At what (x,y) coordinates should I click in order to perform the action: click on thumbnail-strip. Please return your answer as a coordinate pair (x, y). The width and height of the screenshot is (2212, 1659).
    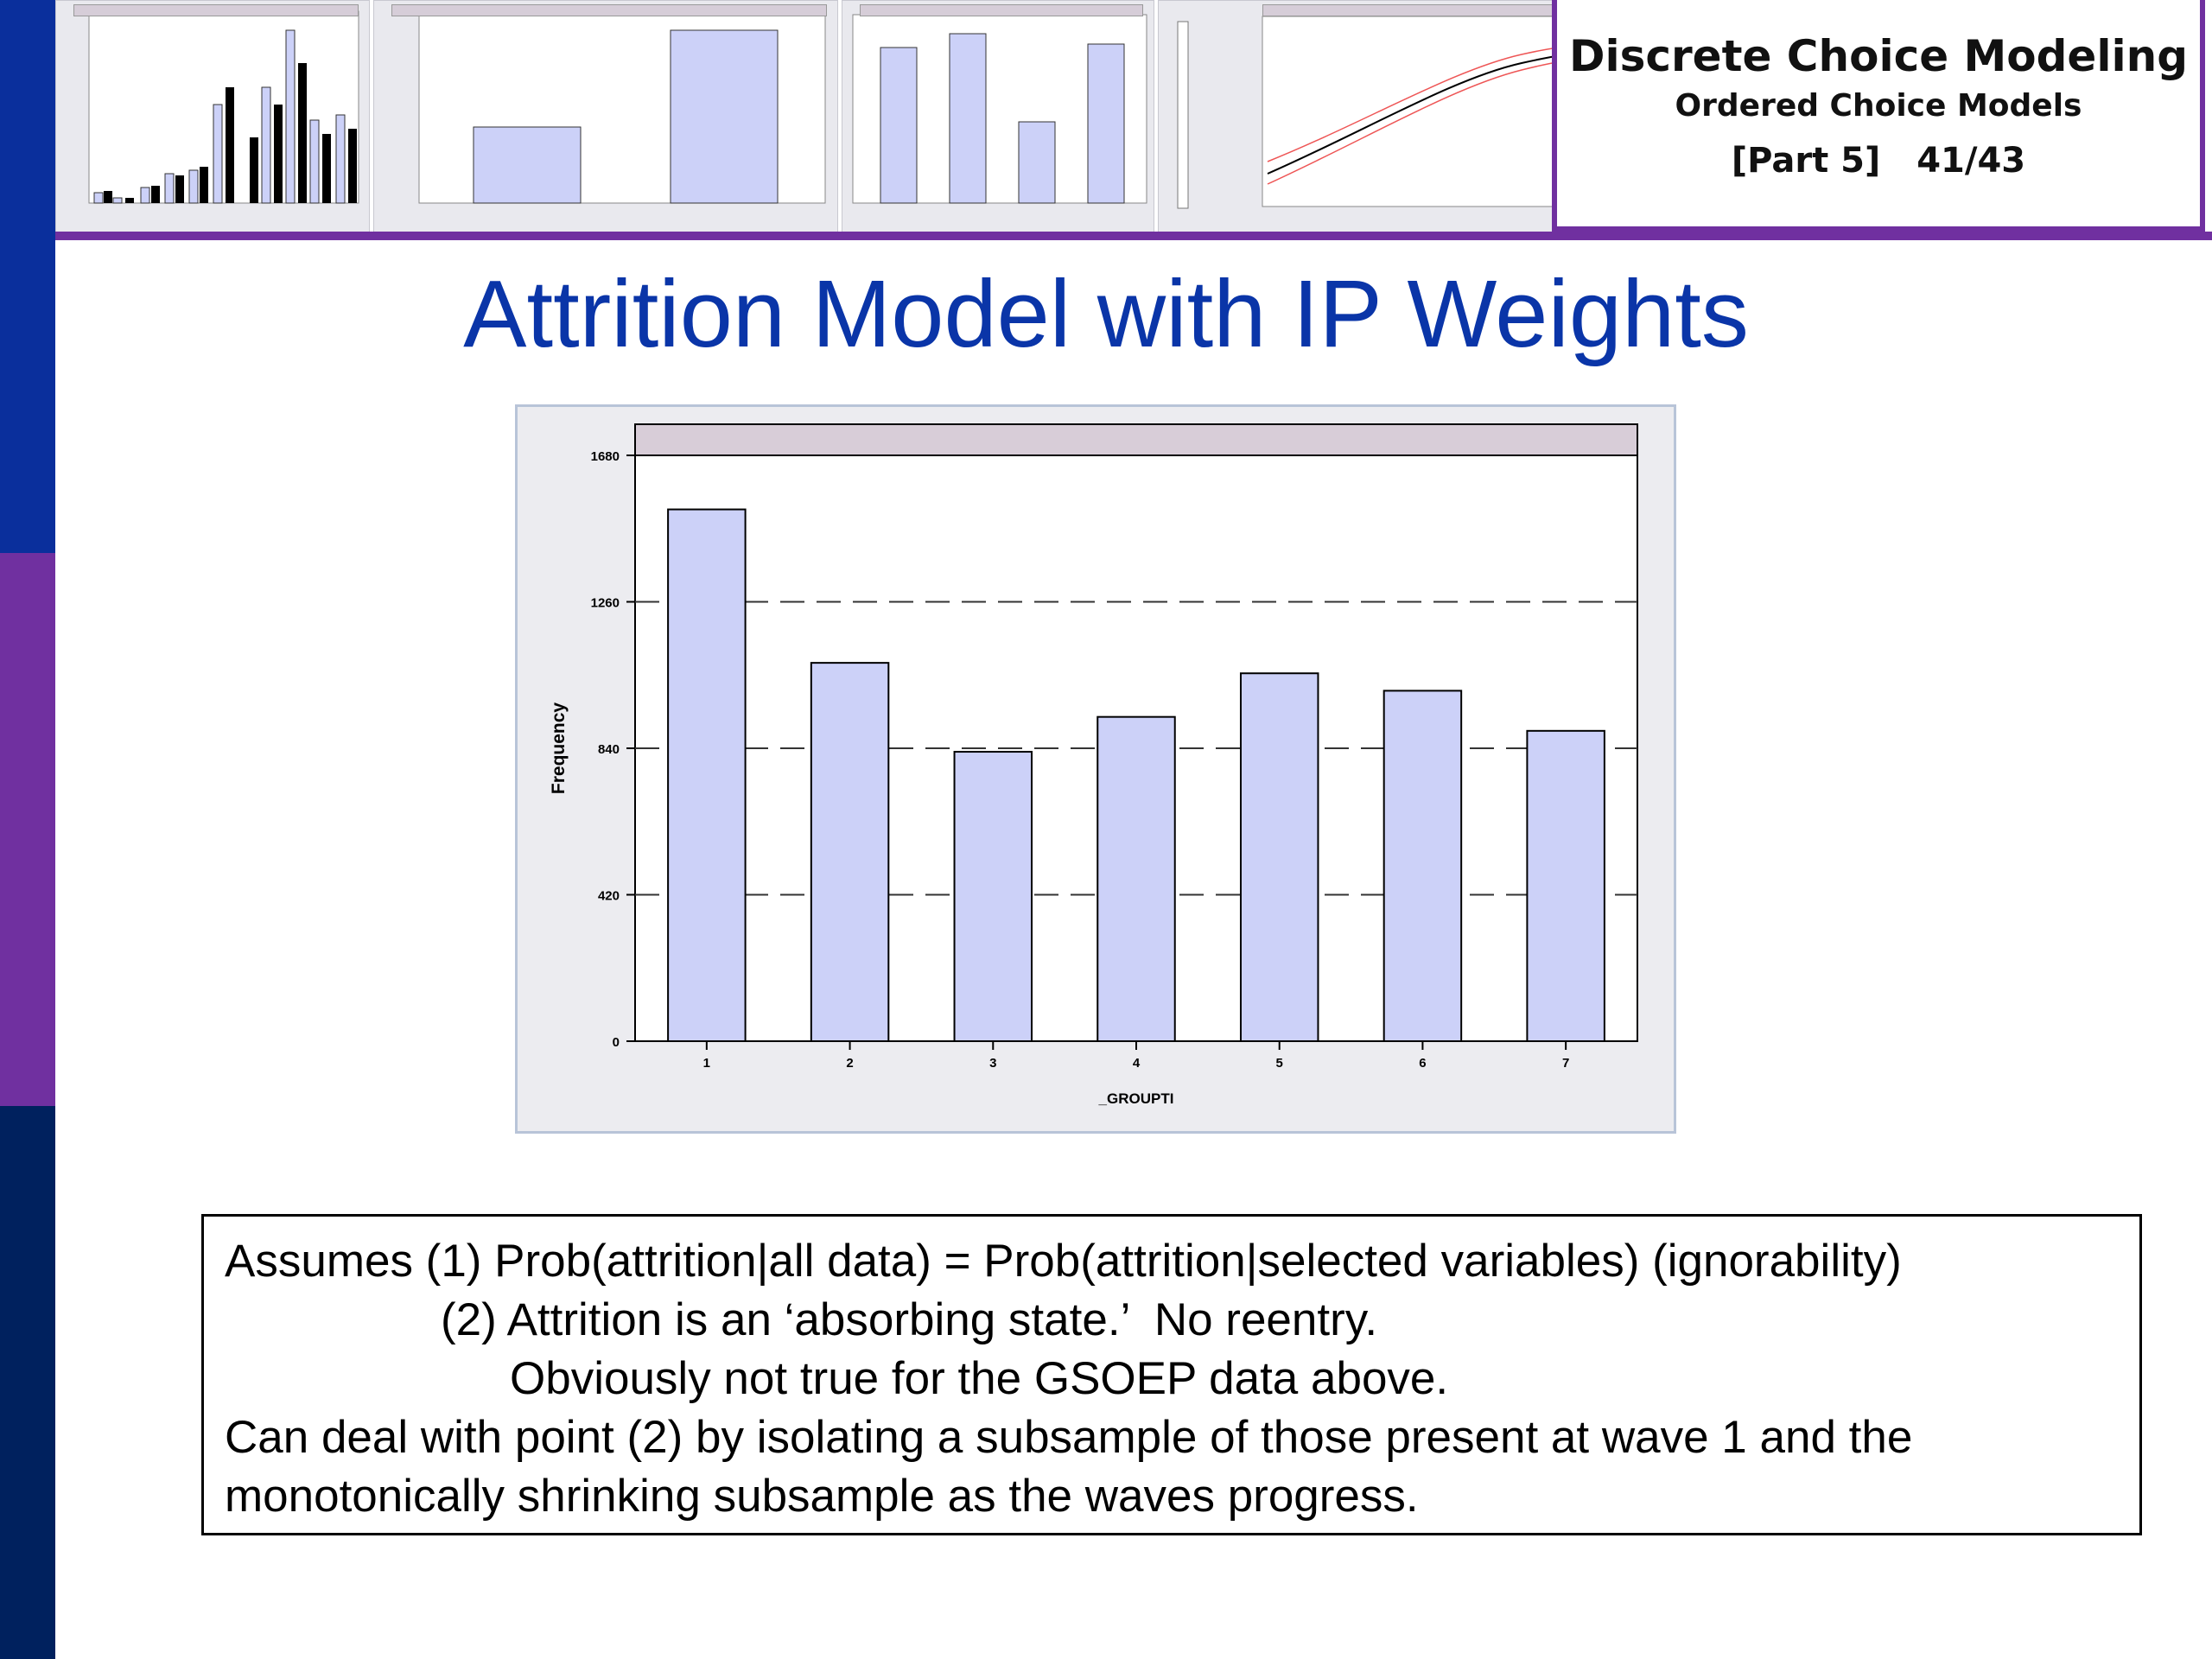
    Looking at the image, I should click on (831, 117).